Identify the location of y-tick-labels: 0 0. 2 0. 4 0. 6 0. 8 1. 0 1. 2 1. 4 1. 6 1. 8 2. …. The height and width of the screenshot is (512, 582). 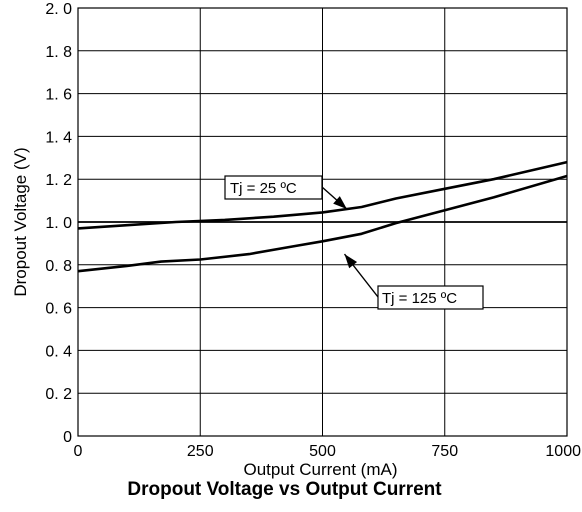
(58, 223).